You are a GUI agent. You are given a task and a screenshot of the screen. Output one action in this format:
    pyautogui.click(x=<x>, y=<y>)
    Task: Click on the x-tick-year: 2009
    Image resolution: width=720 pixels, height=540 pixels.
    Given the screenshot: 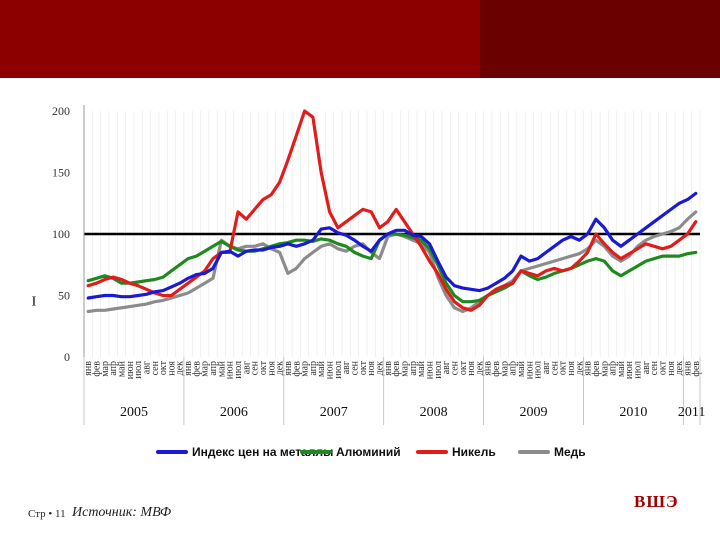 What is the action you would take?
    pyautogui.click(x=534, y=412)
    